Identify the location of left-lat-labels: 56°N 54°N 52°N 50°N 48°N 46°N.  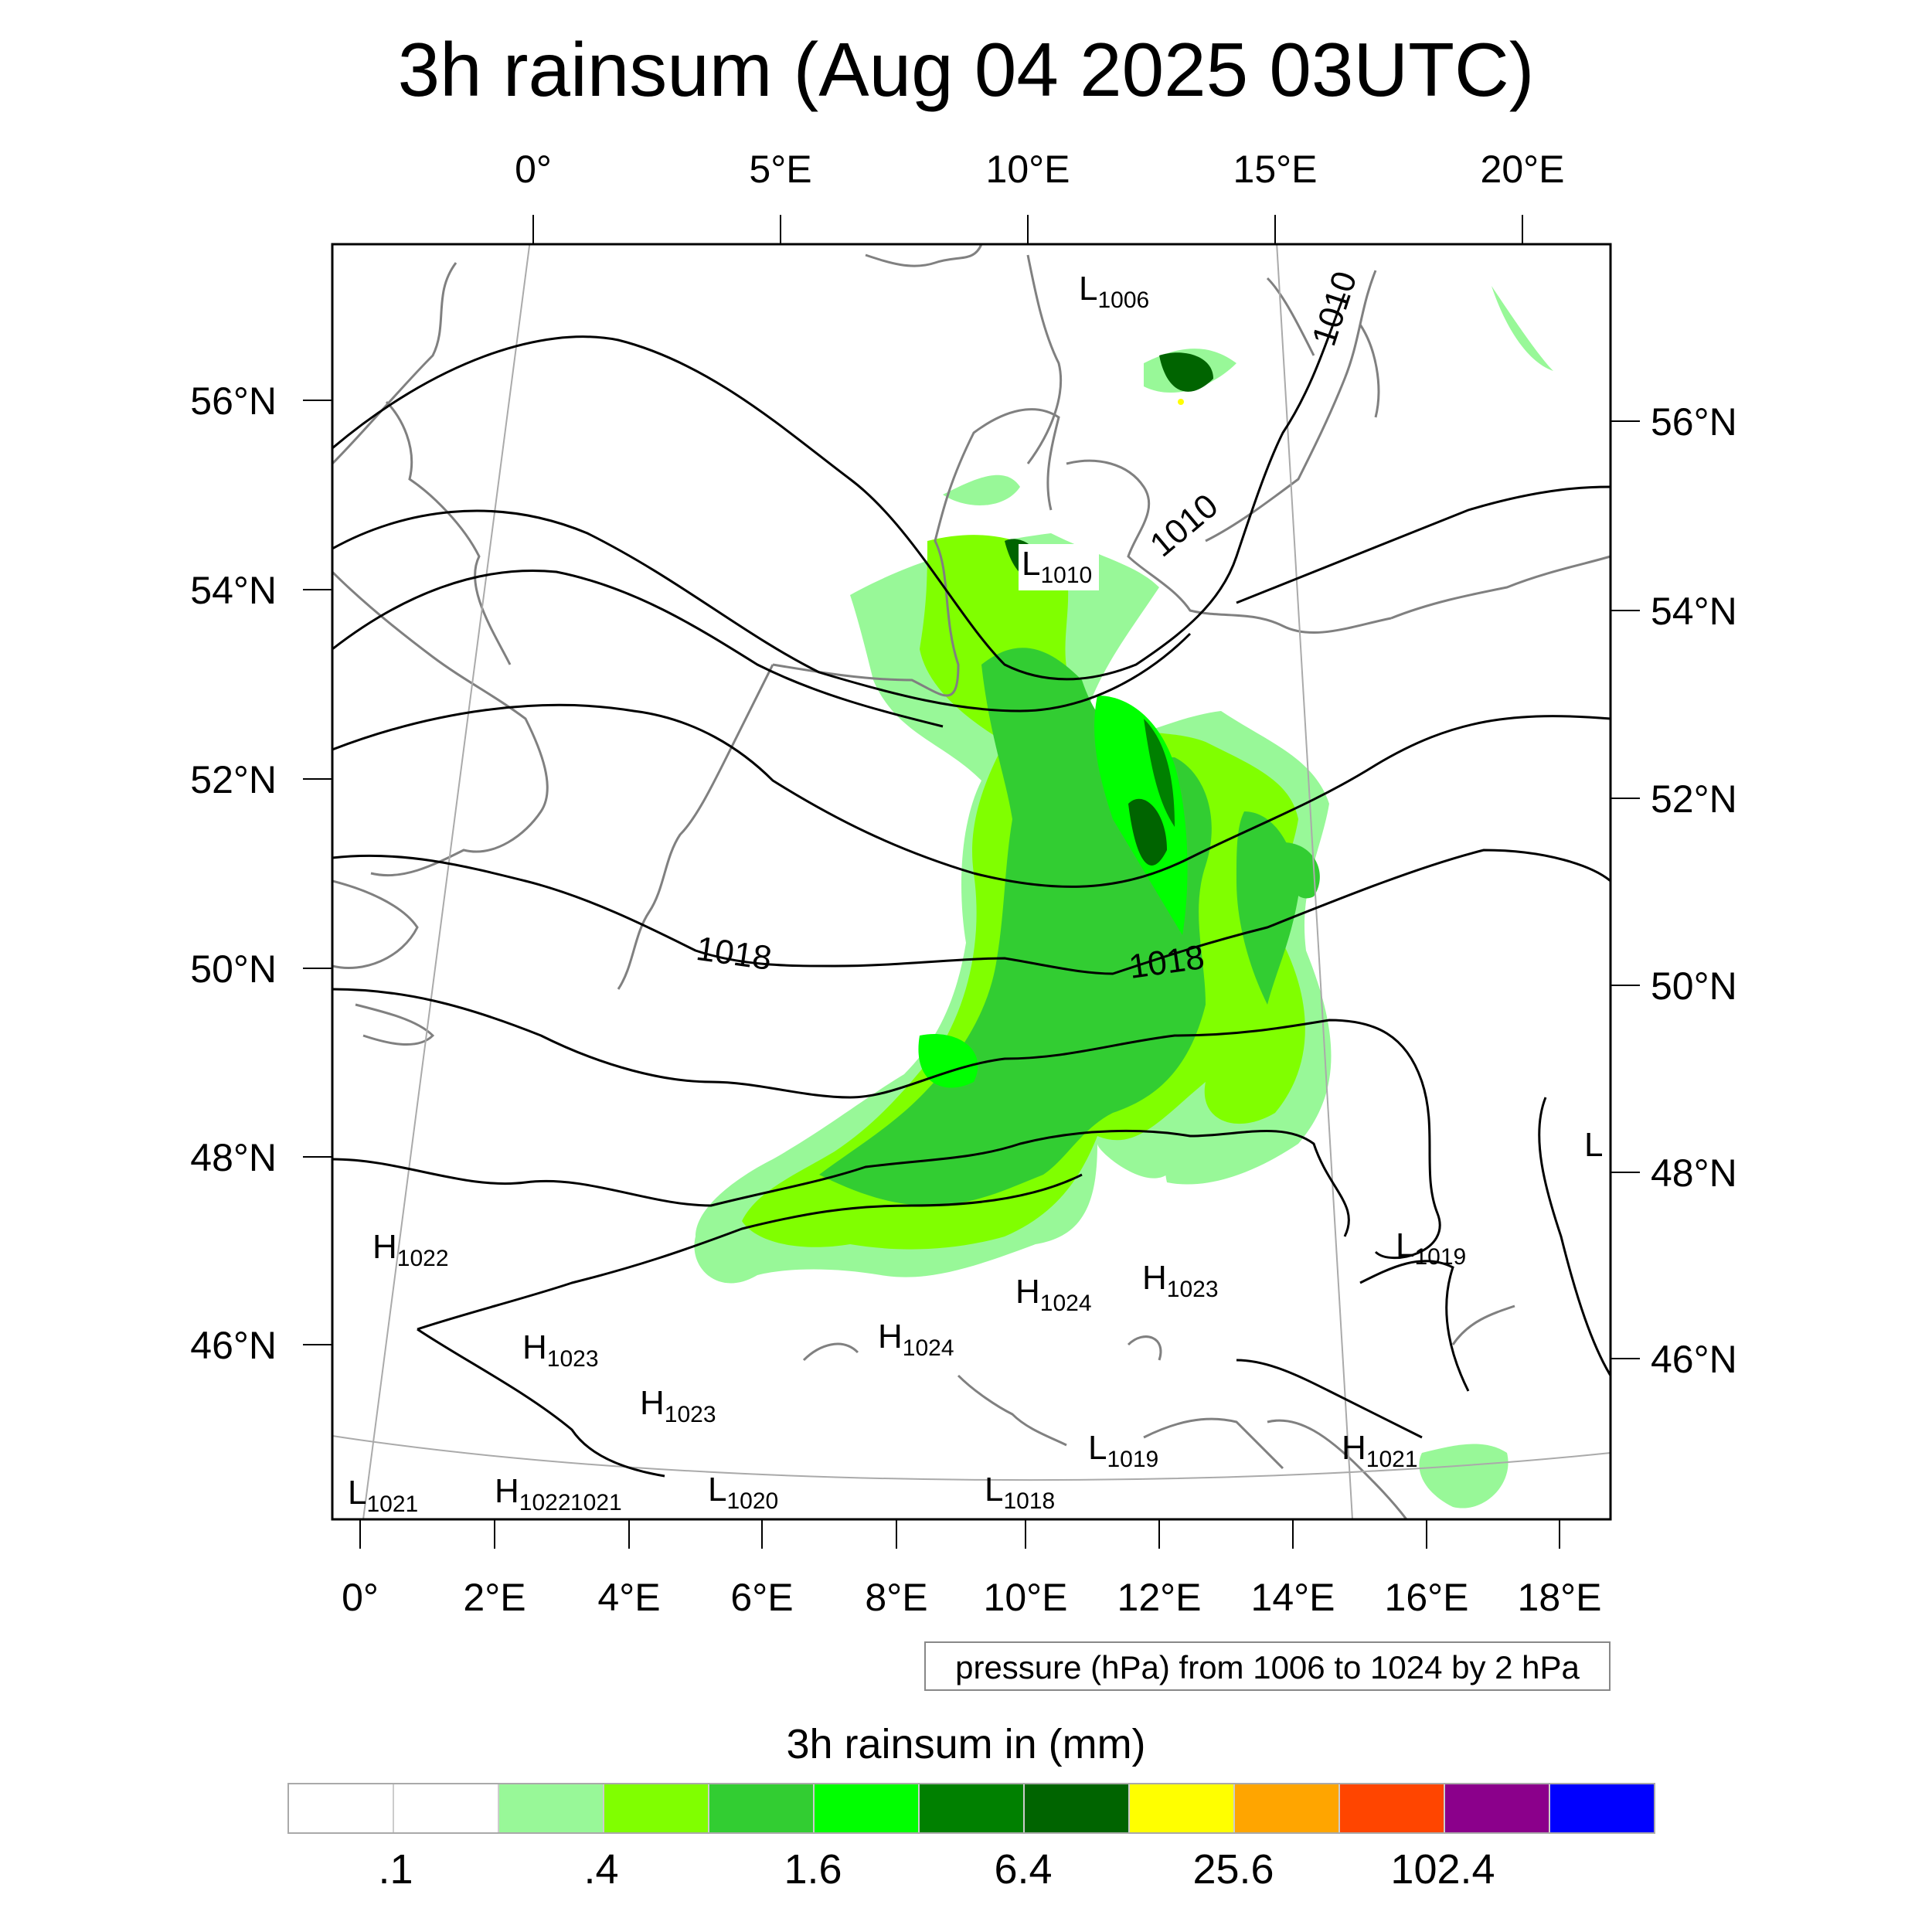
(234, 873).